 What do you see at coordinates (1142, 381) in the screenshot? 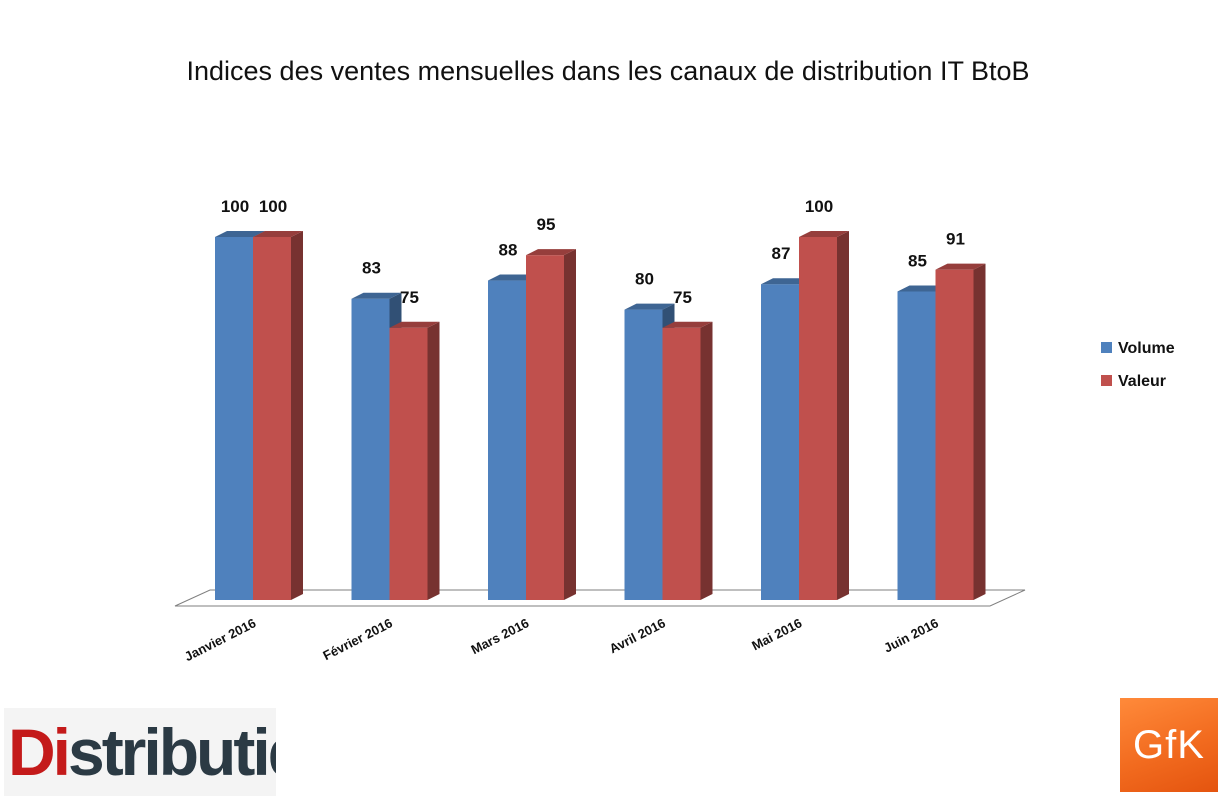
I see `legend-label-valeur: Valeur` at bounding box center [1142, 381].